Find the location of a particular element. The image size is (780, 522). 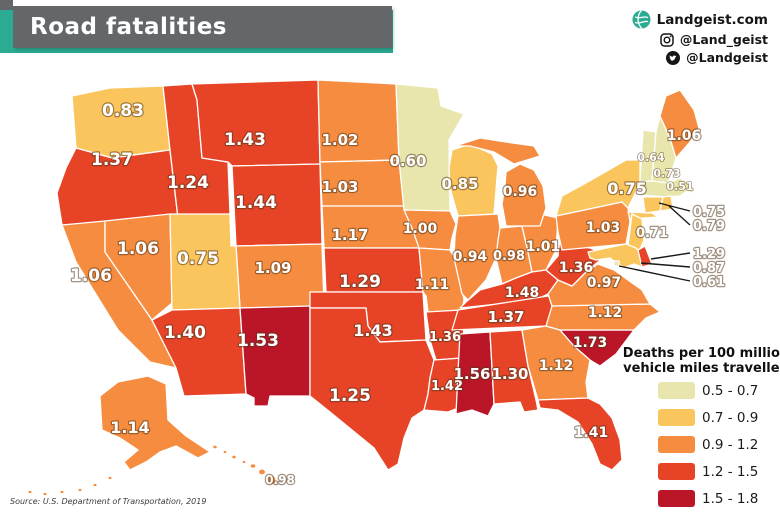

state-ME is located at coordinates (679, 124).